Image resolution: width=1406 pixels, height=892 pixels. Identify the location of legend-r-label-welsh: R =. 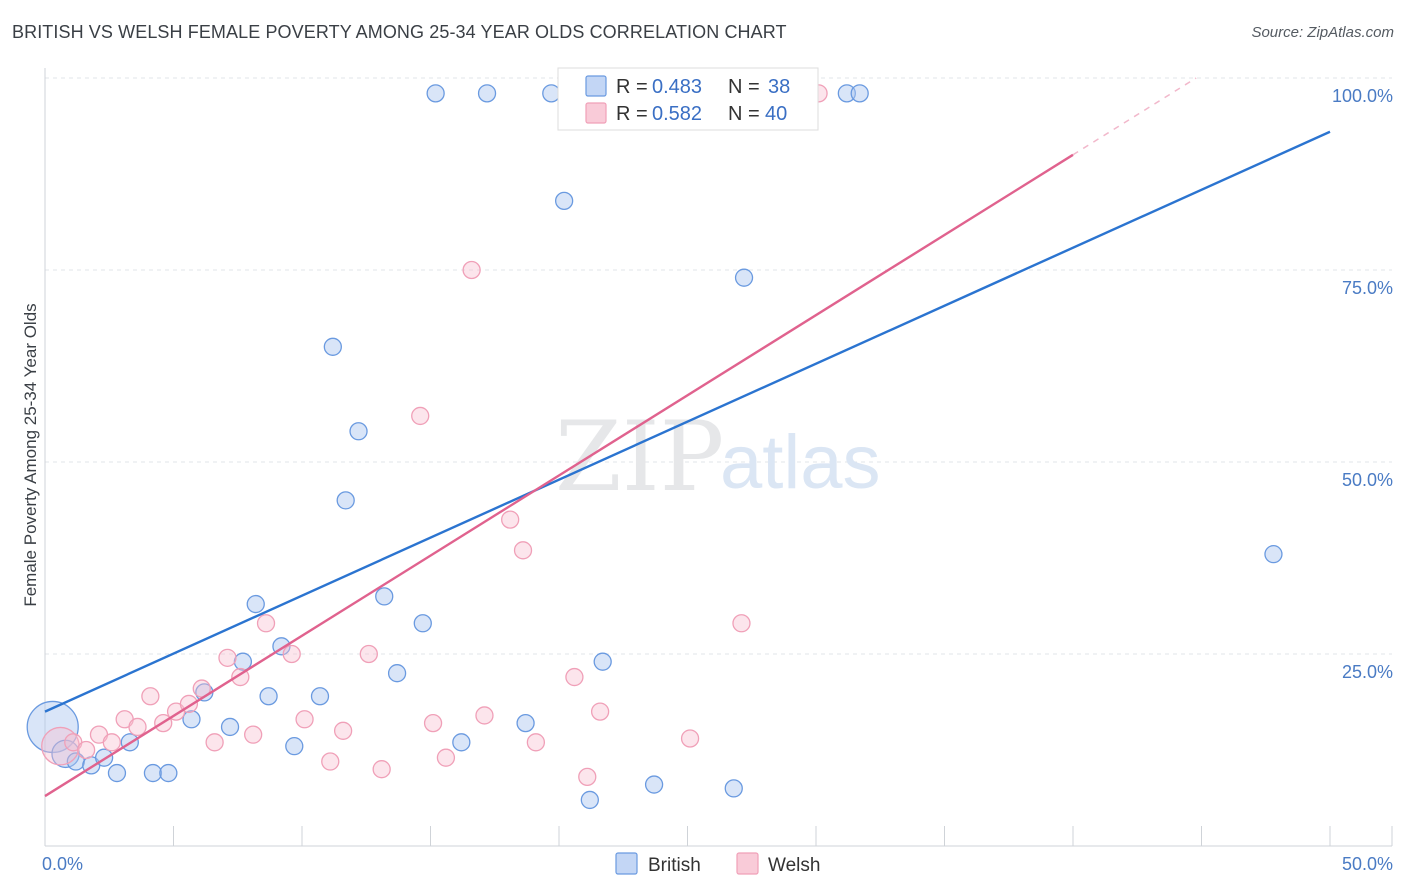
(632, 114).